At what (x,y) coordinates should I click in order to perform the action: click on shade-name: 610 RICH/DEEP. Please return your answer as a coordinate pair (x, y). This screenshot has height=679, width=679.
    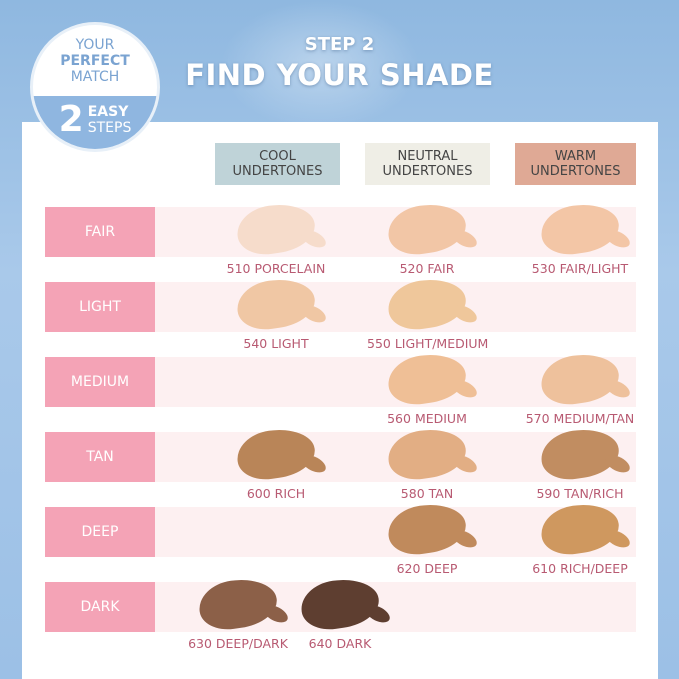
    Looking at the image, I should click on (580, 568).